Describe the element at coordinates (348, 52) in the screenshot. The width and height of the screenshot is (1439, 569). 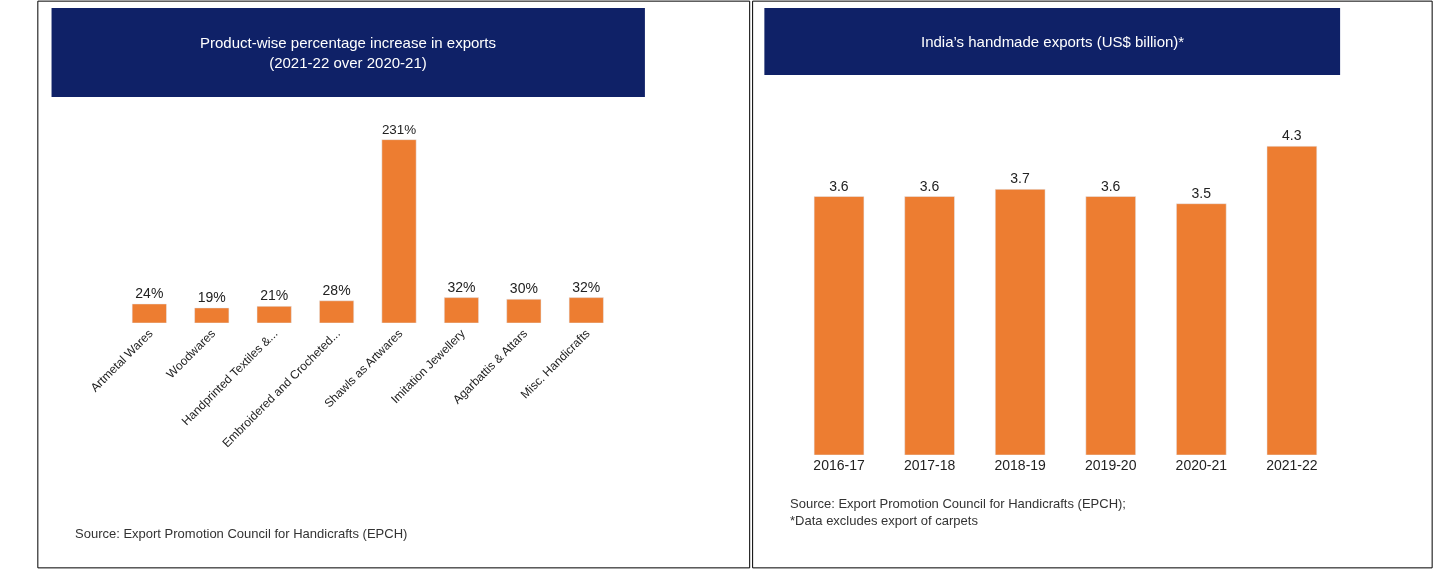
I see `chart-title: Product-wise percentage increase in exports (2021-22 over 2020-21)` at that location.